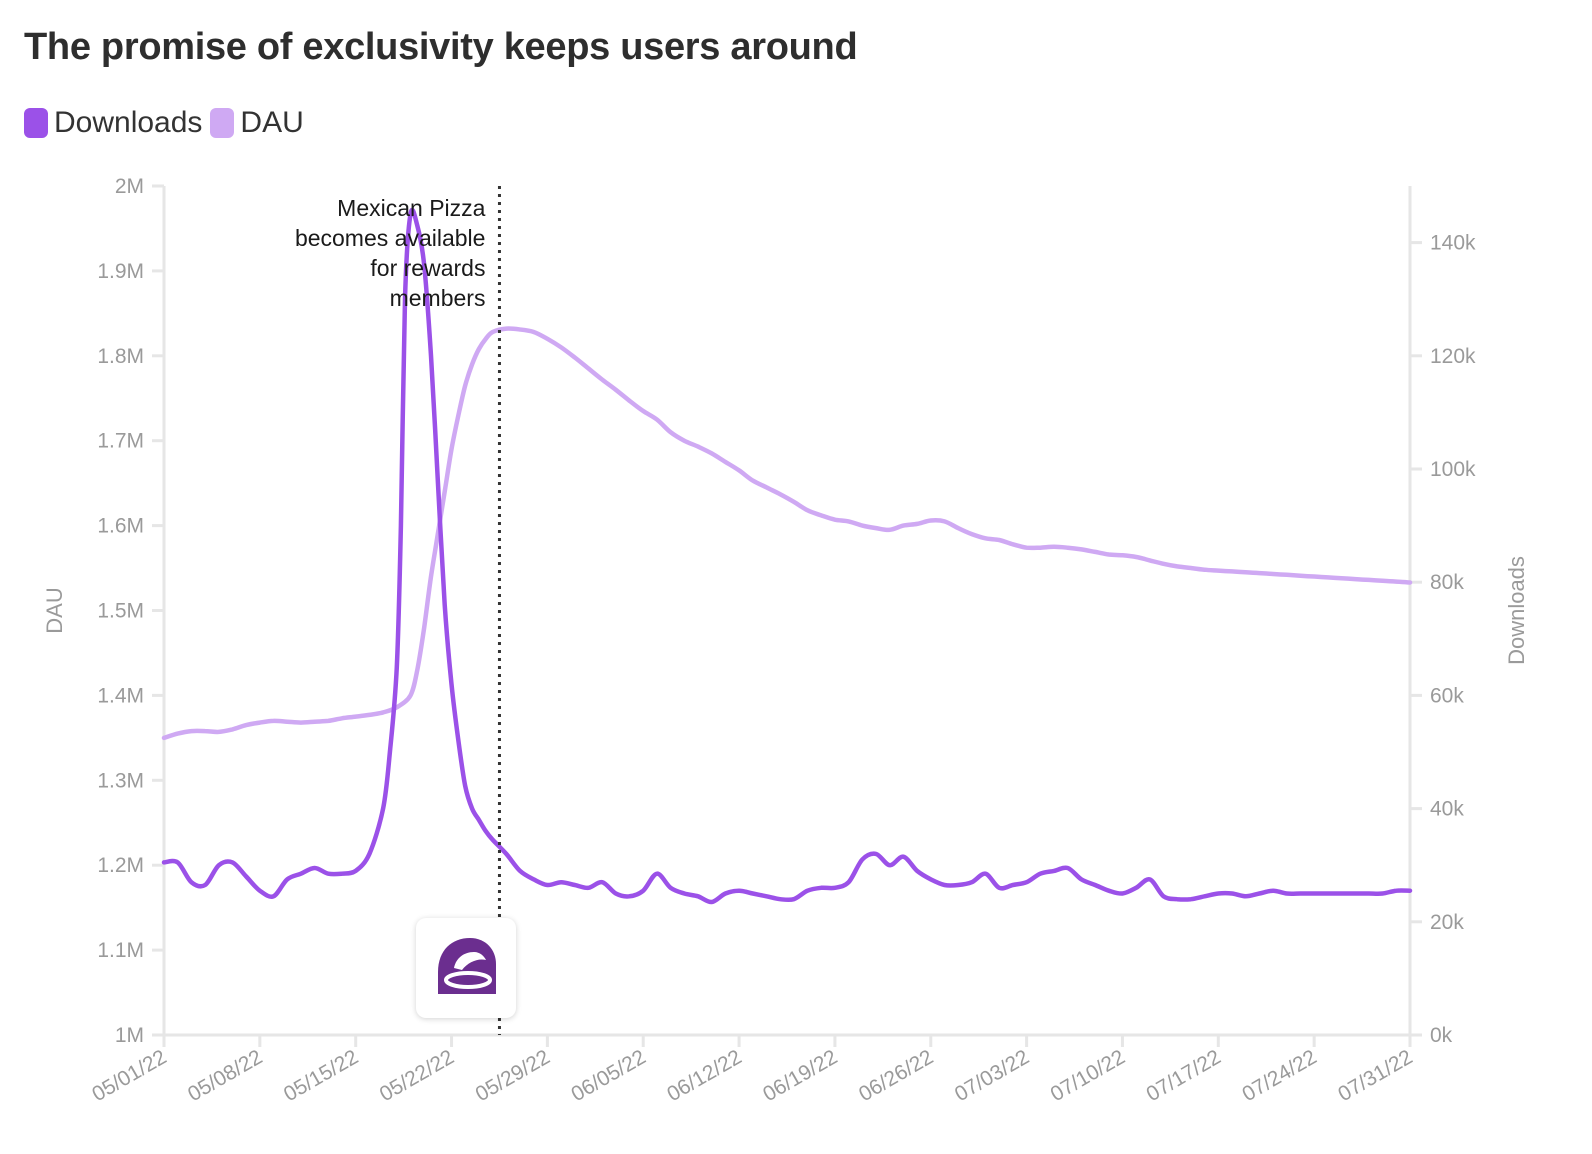 Image resolution: width=1592 pixels, height=1154 pixels. Describe the element at coordinates (36, 123) in the screenshot. I see `legend-swatch-downloads` at that location.